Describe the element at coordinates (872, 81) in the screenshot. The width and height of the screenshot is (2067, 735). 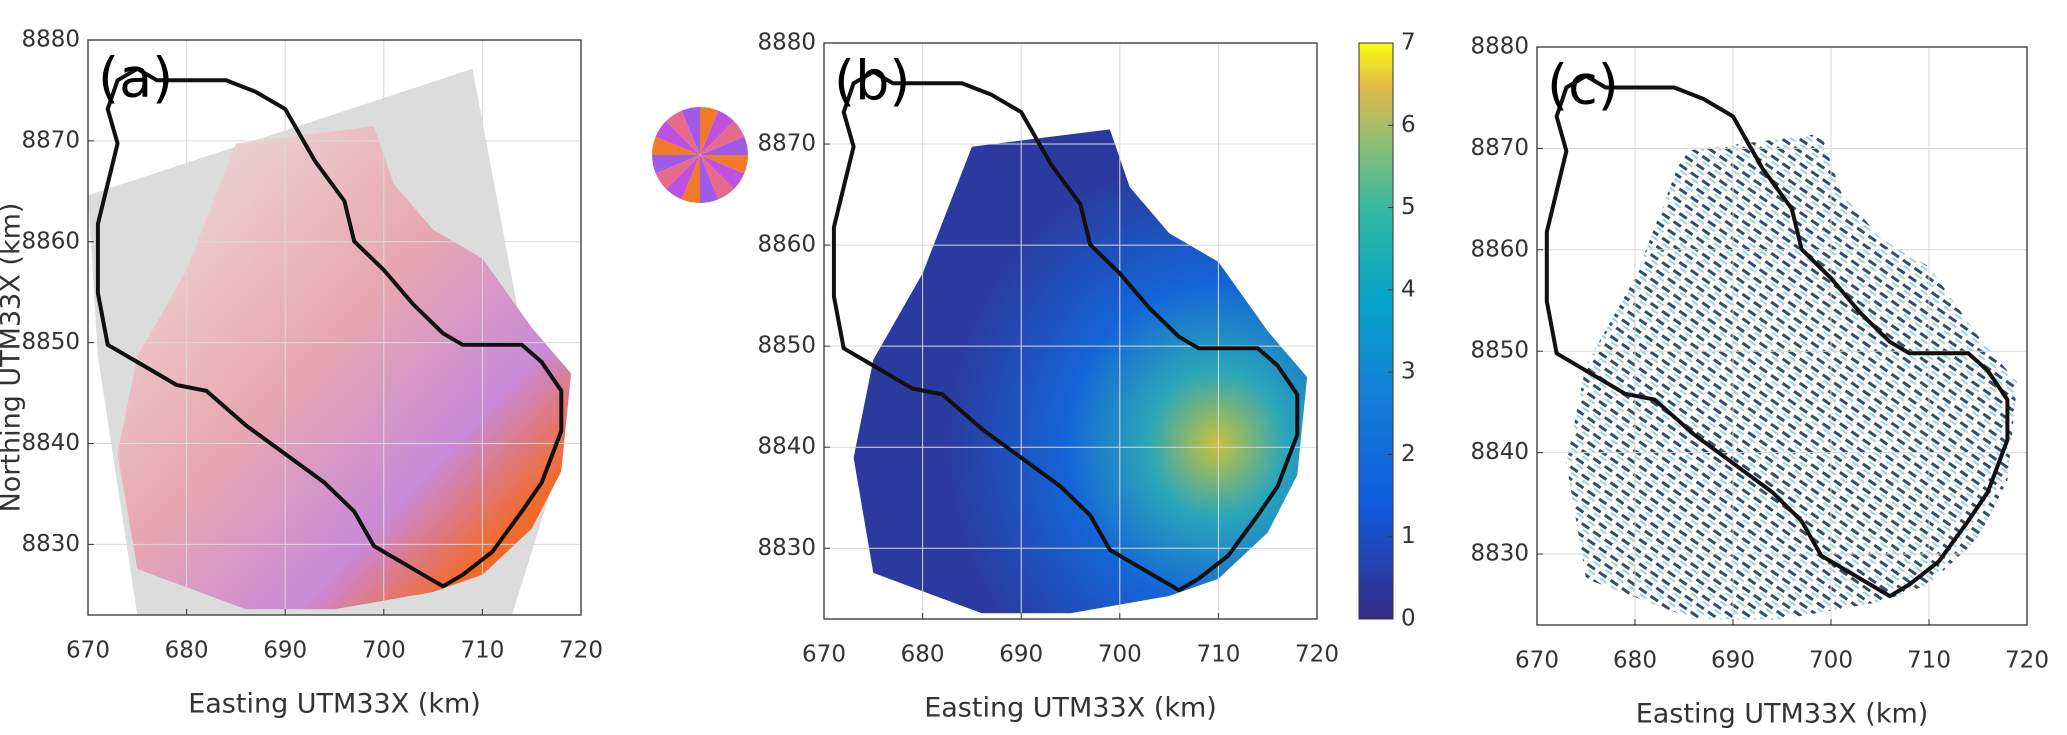
I see `panel-label: (b)` at that location.